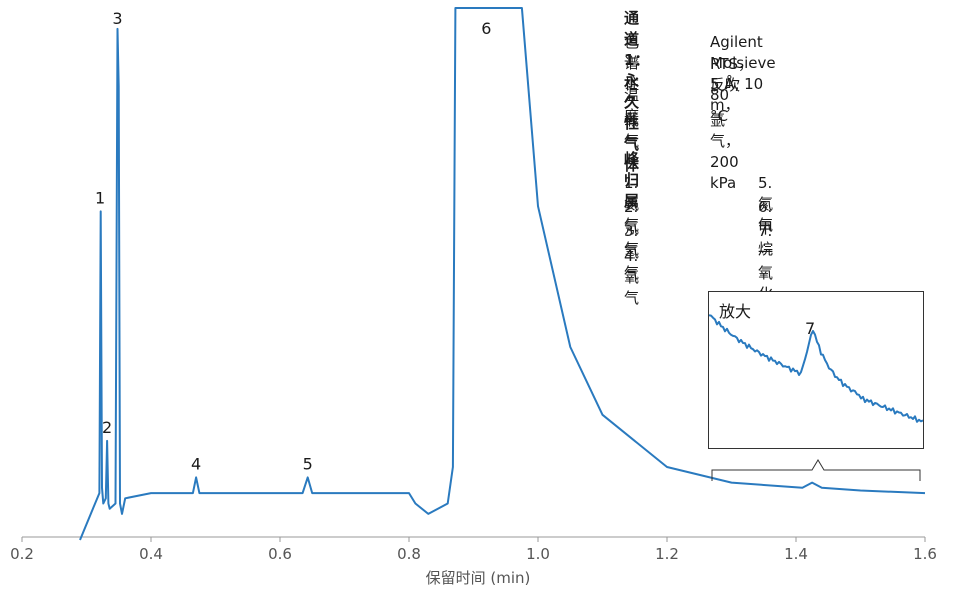 The width and height of the screenshot is (954, 592). What do you see at coordinates (107, 427) in the screenshot?
I see `peak-label-2: 2` at bounding box center [107, 427].